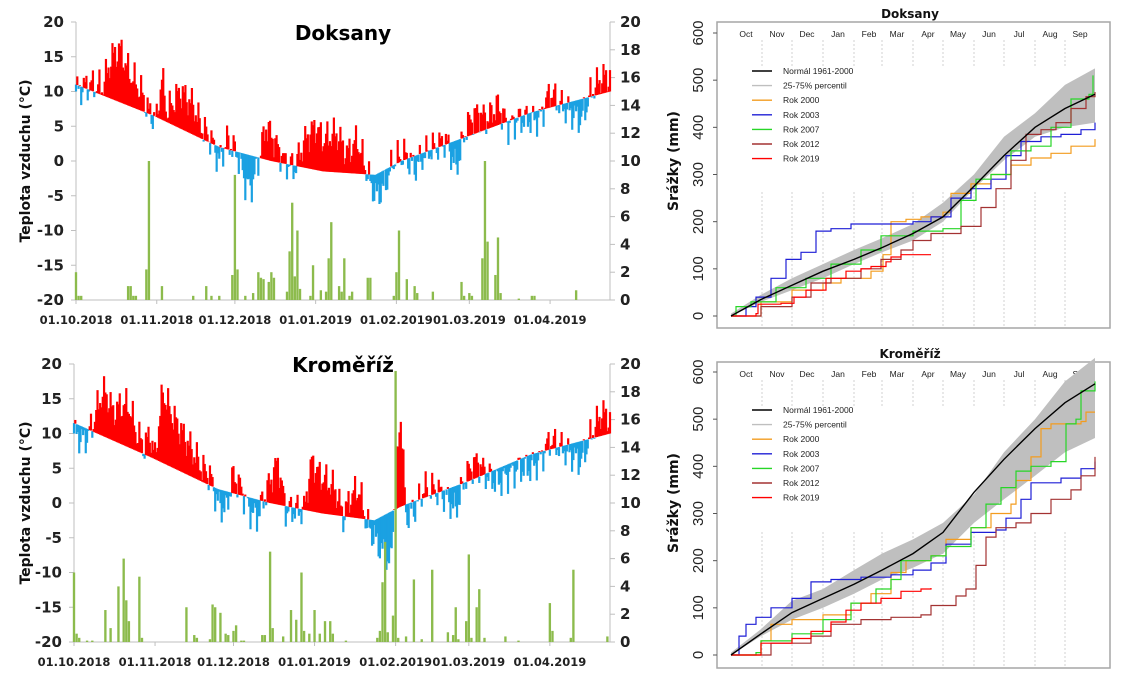 Image resolution: width=1127 pixels, height=686 pixels. What do you see at coordinates (630, 475) in the screenshot?
I see `y2-tick-label: 12` at bounding box center [630, 475].